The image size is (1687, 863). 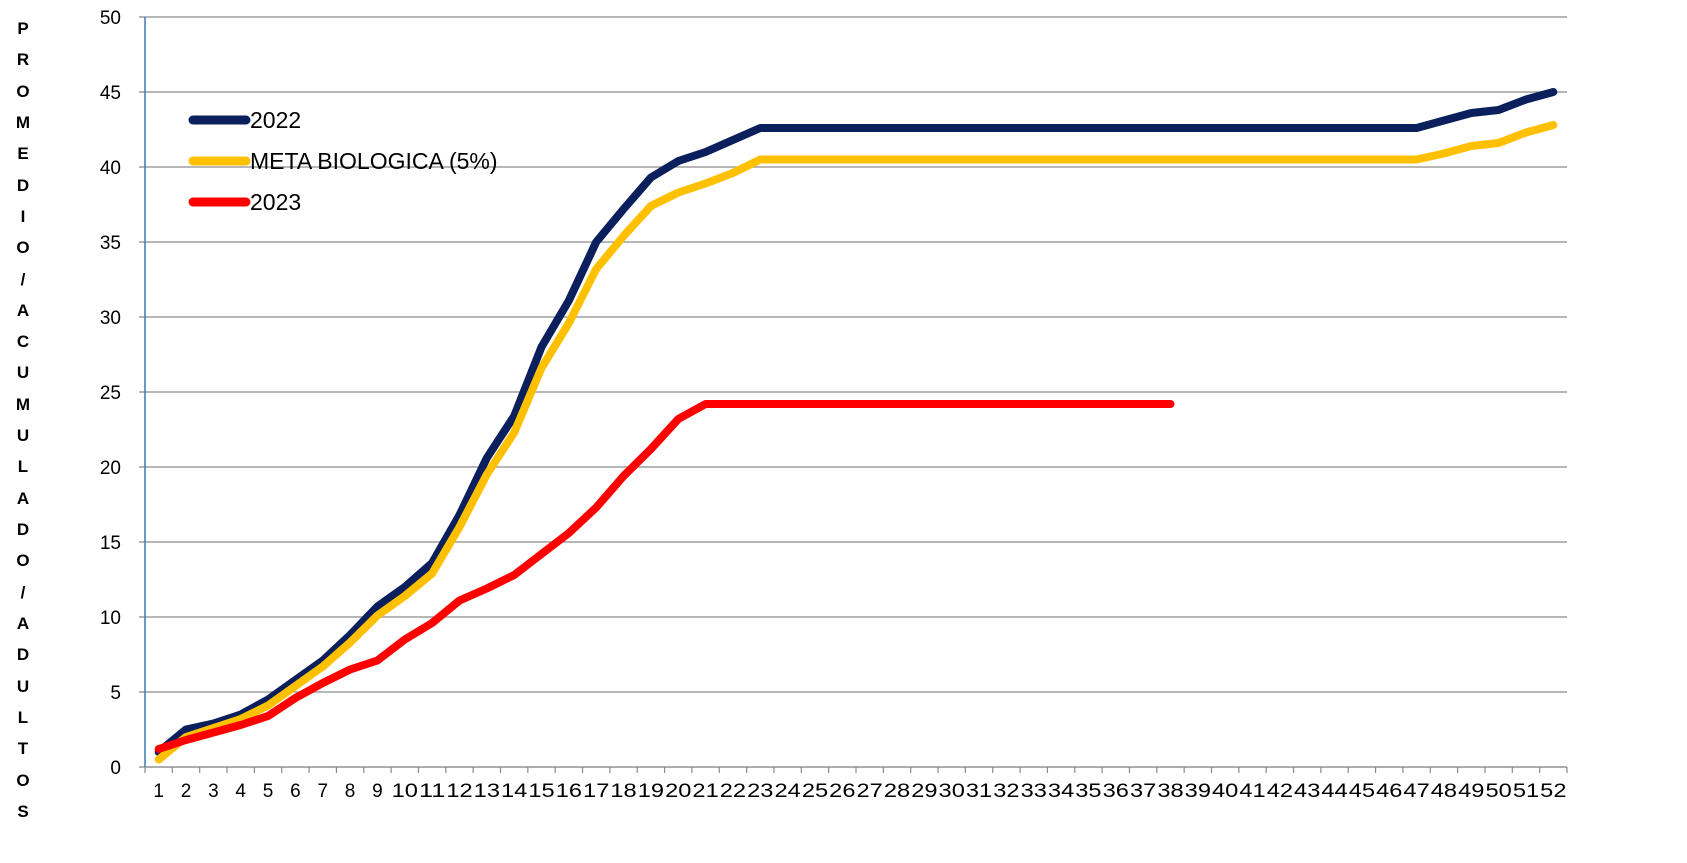 What do you see at coordinates (1116, 791) in the screenshot?
I see `x-tick-label: 36` at bounding box center [1116, 791].